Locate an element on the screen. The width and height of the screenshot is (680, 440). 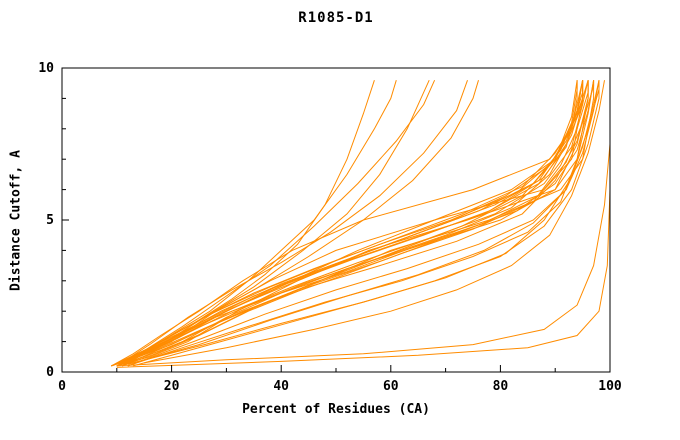
tick-label: 40 is located at coordinates (281, 386).